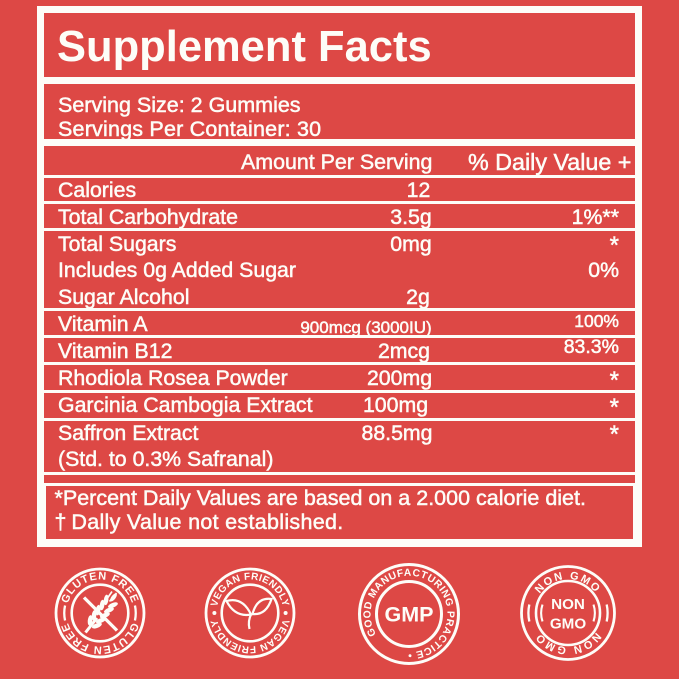 This screenshot has height=679, width=679. What do you see at coordinates (99, 587) in the screenshot?
I see `svg-text: GLUTEN FREE` at bounding box center [99, 587].